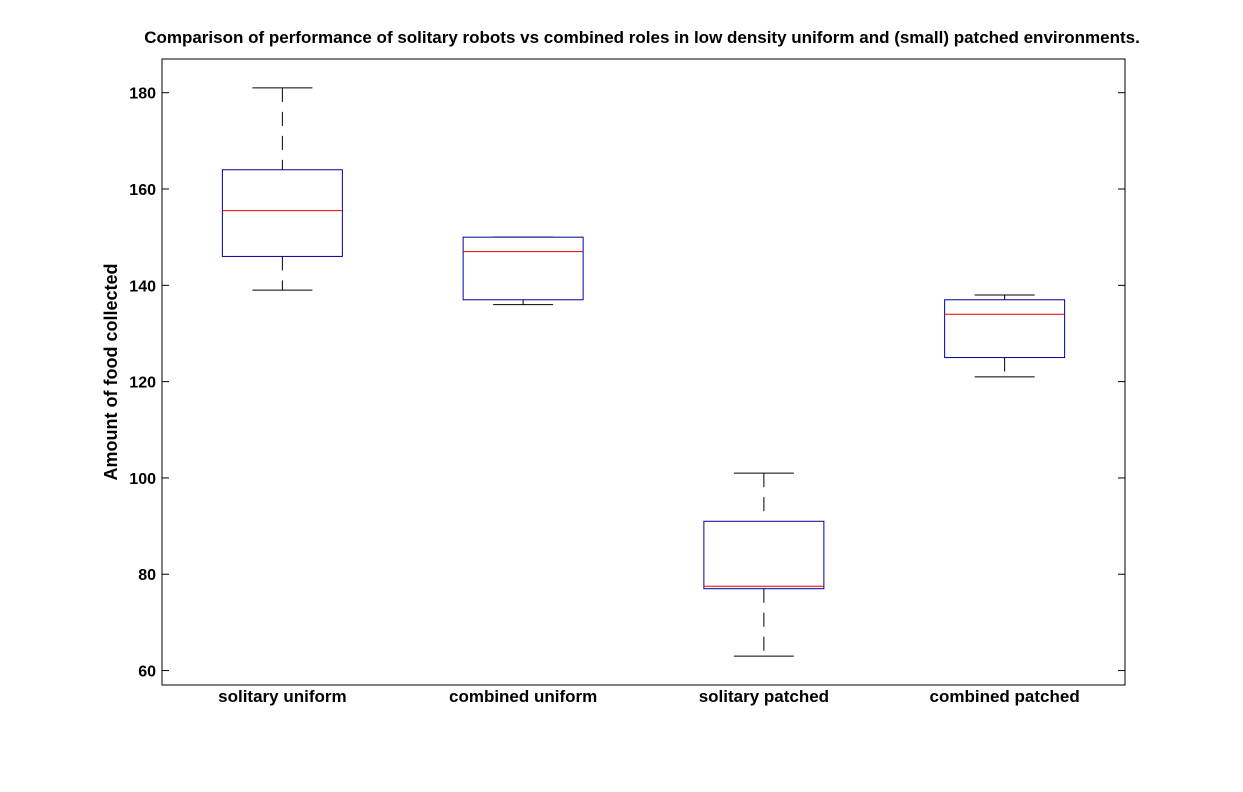 The width and height of the screenshot is (1243, 792). I want to click on box-combined-uniform, so click(523, 271).